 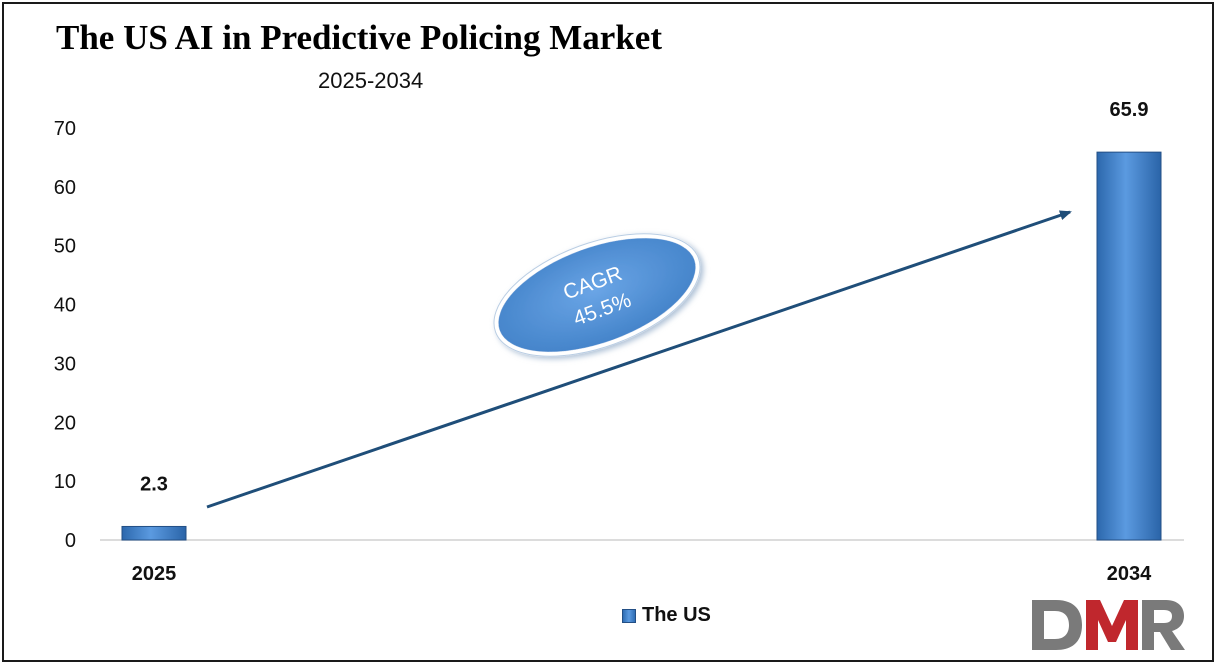 I want to click on data-label-2034: 65.9, so click(x=1129, y=110).